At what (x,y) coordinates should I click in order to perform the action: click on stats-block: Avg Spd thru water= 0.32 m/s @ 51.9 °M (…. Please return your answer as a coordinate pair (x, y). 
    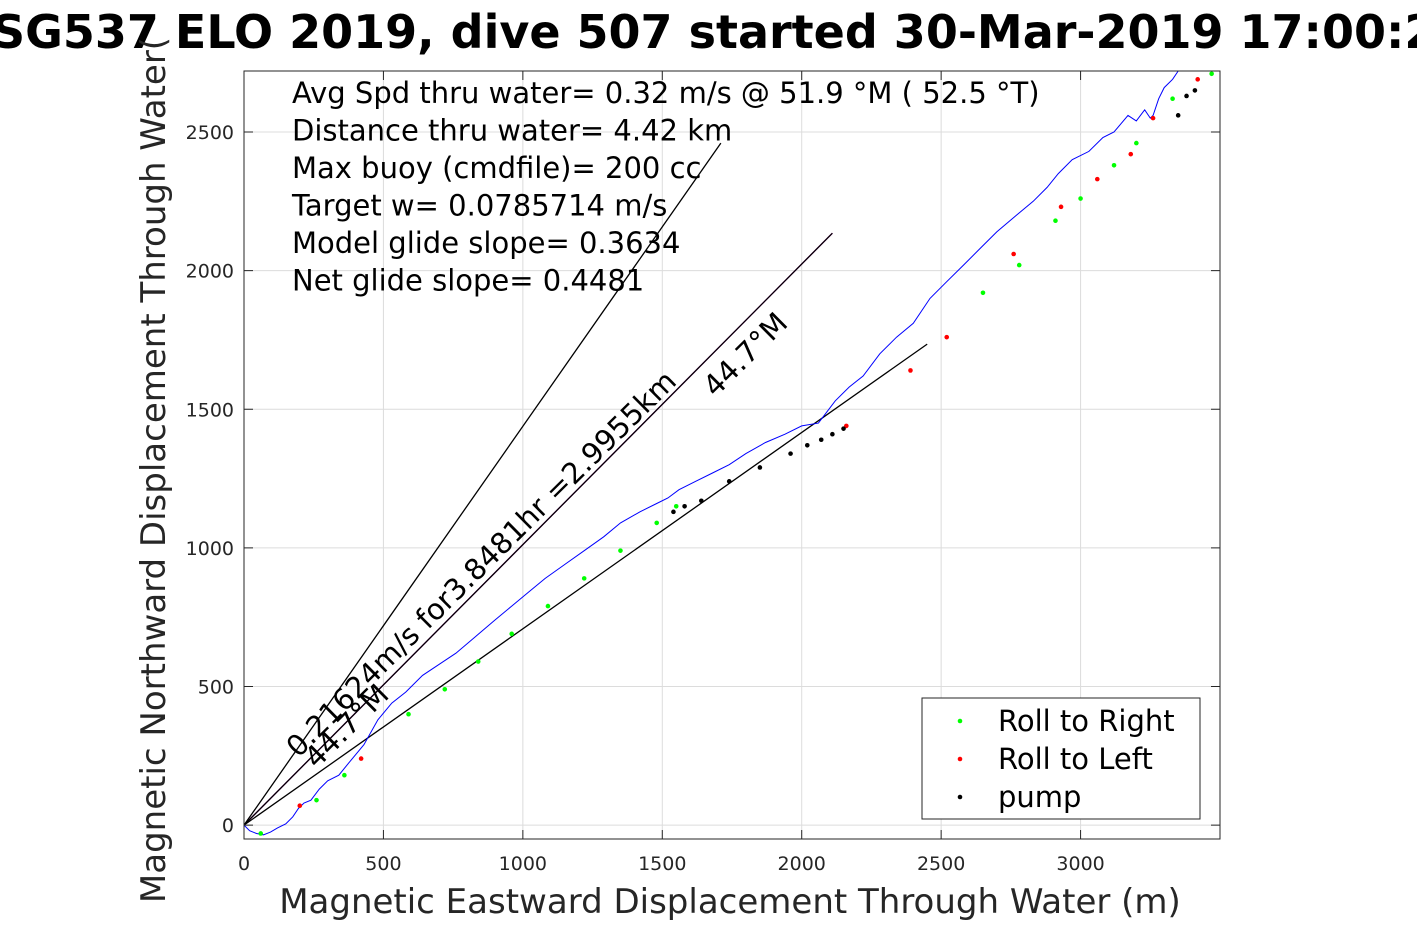
    Looking at the image, I should click on (665, 187).